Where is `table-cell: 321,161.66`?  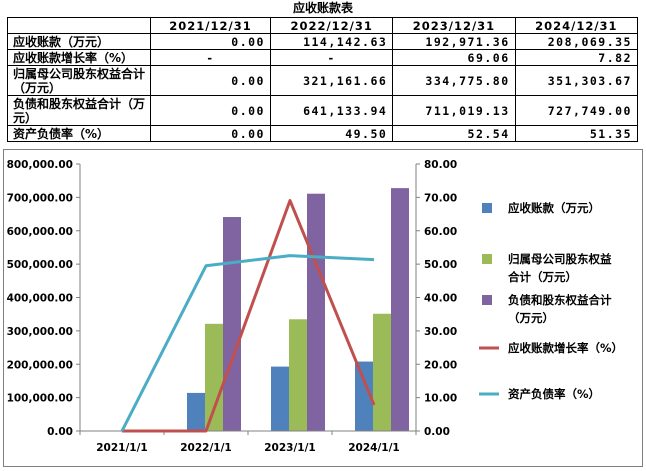 table-cell: 321,161.66 is located at coordinates (331, 80).